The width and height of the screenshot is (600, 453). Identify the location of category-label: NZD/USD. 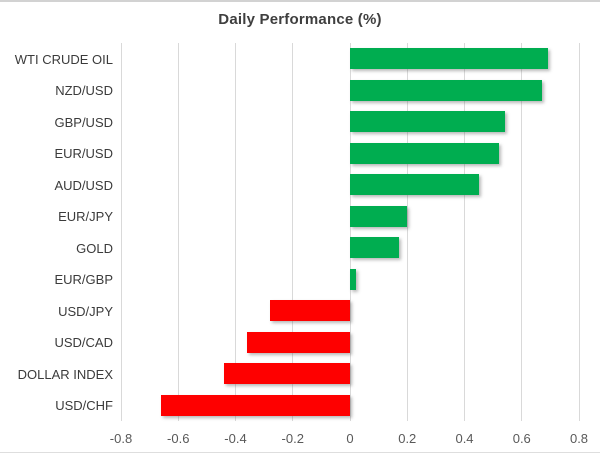
(84, 91).